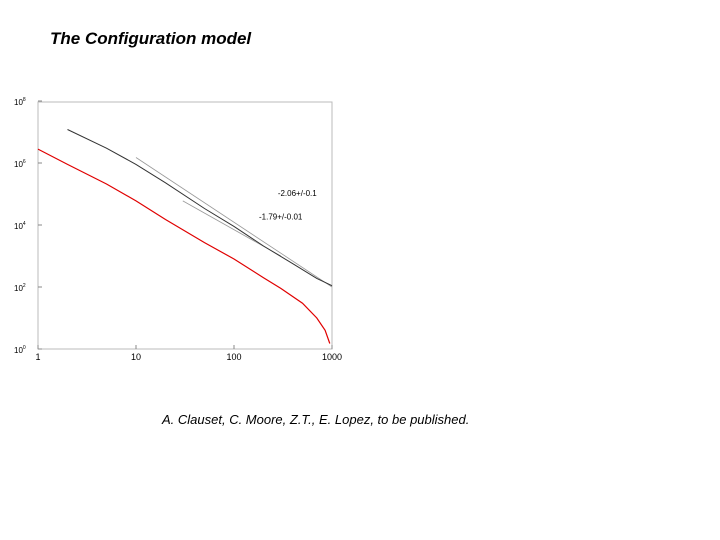 Image resolution: width=720 pixels, height=540 pixels. Describe the element at coordinates (332, 357) in the screenshot. I see `x-tick-label: 1000` at that location.